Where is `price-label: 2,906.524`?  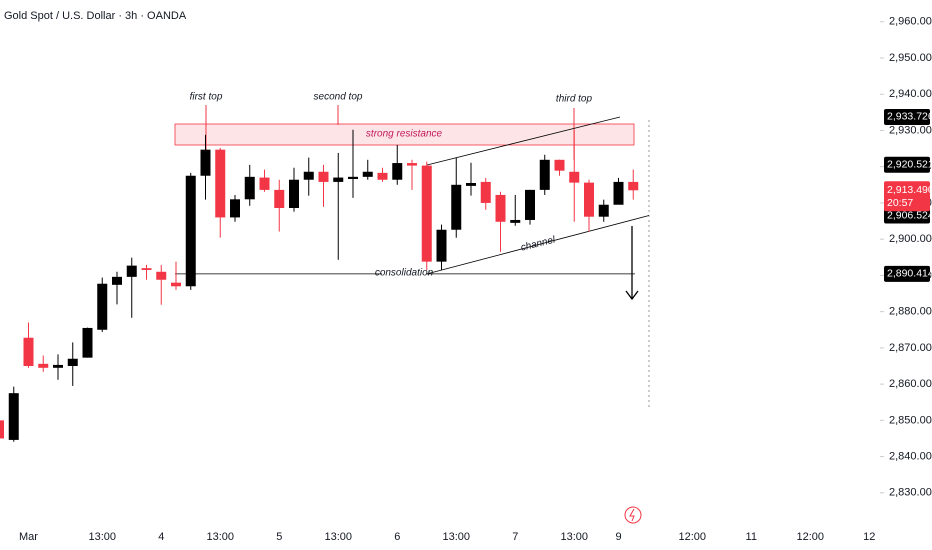
price-label: 2,906.524 is located at coordinates (909, 215).